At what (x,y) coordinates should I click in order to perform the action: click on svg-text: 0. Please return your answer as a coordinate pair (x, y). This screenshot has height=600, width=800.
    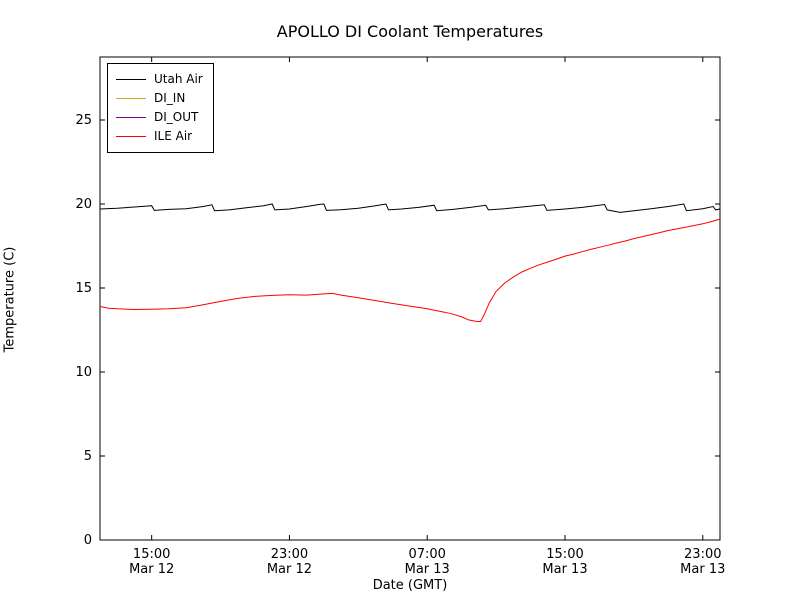
    Looking at the image, I should click on (88, 540).